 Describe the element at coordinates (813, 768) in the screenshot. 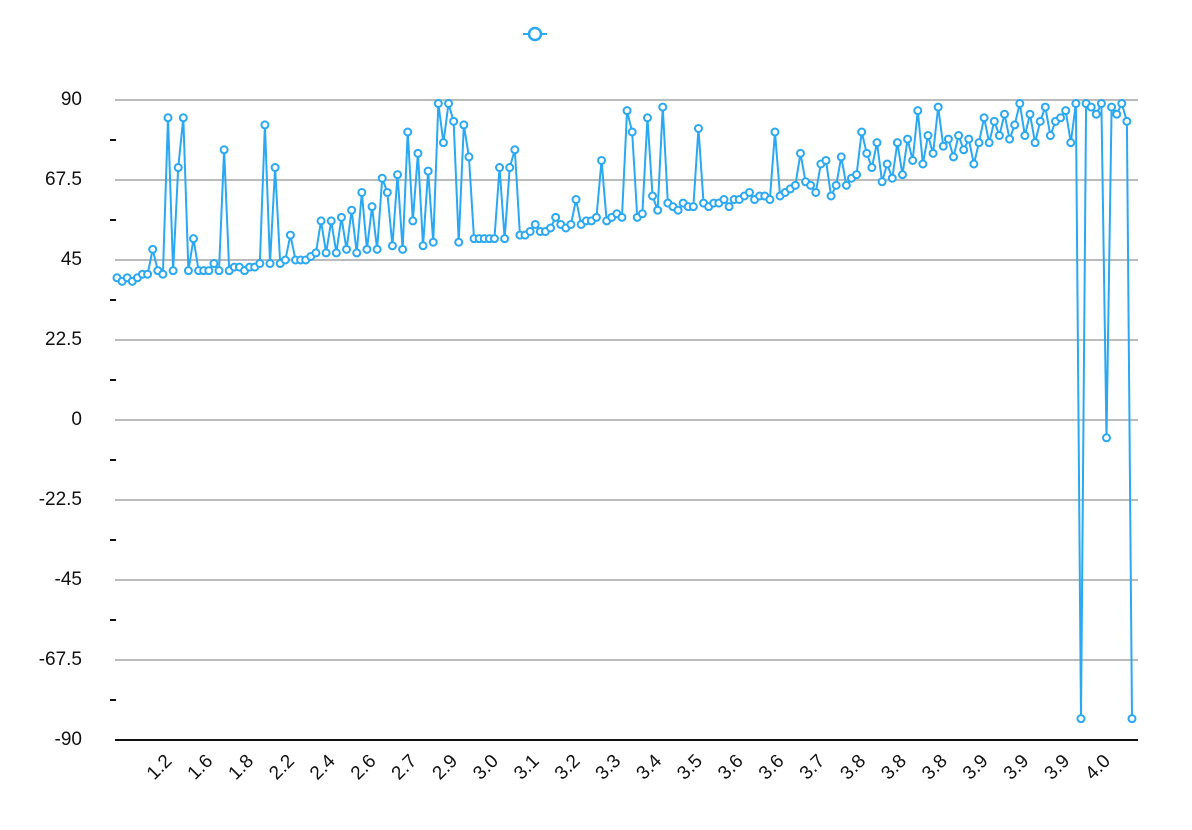

I see `x-tick-label: 3.7` at that location.